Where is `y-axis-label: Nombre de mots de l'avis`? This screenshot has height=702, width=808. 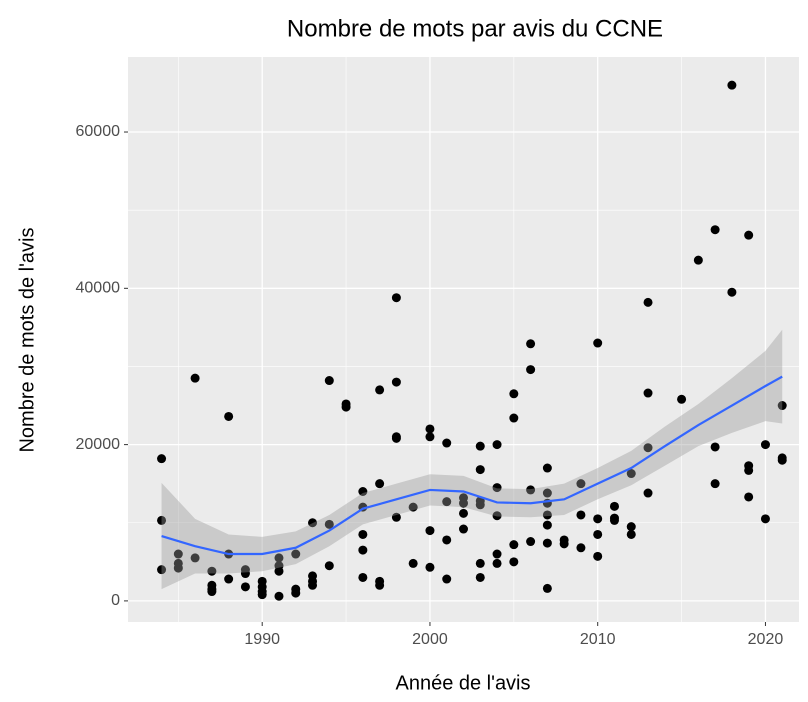
y-axis-label: Nombre de mots de l'avis is located at coordinates (27, 339).